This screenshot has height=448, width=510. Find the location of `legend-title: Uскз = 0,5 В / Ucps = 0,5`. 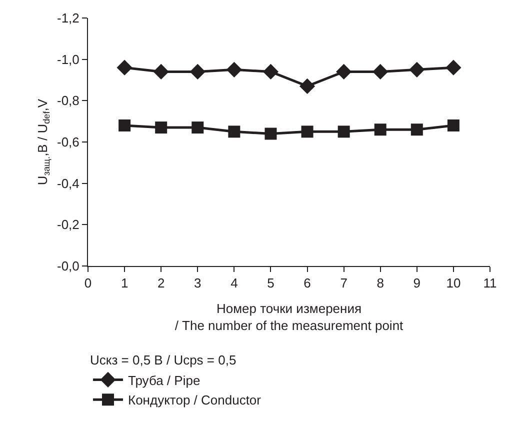

legend-title: Uскз = 0,5 В / Ucps = 0,5 is located at coordinates (163, 360).